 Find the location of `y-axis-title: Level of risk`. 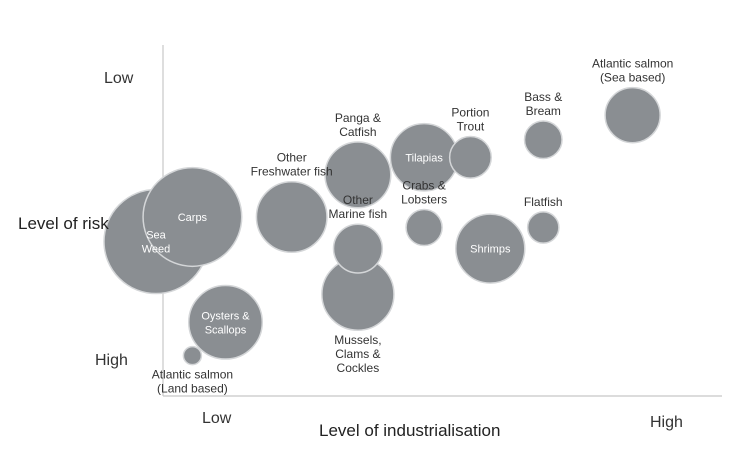

y-axis-title: Level of risk is located at coordinates (63, 223).